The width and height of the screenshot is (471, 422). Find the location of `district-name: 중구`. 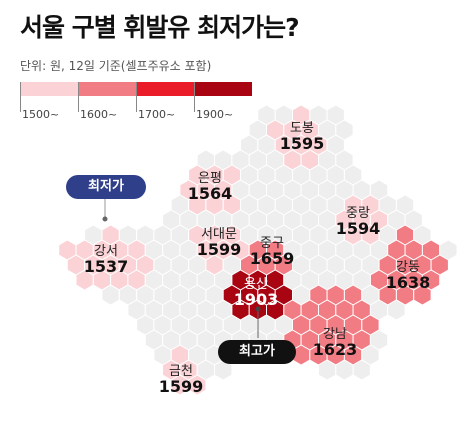

district-name: 중구 is located at coordinates (272, 243).